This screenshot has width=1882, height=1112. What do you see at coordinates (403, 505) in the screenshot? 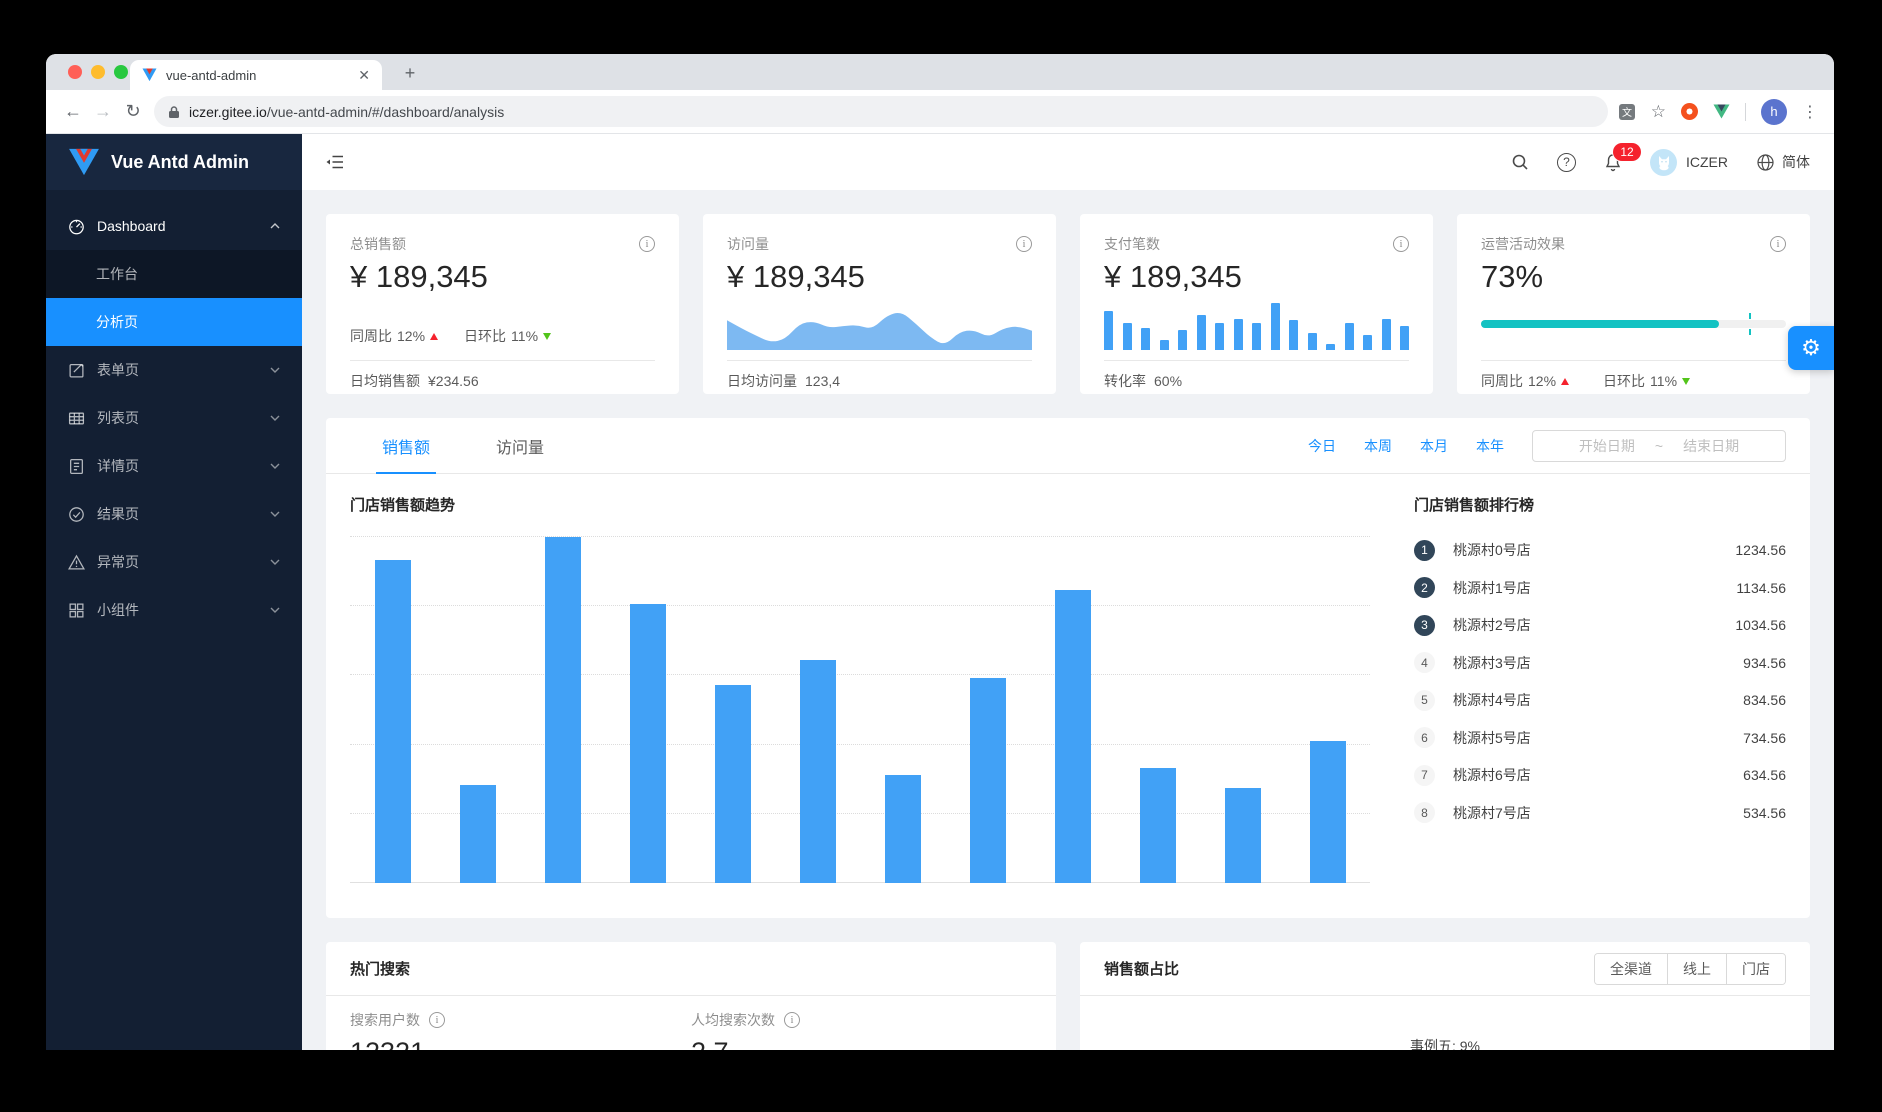
I see `bar-chart-title: 门店销售额趋势` at bounding box center [403, 505].